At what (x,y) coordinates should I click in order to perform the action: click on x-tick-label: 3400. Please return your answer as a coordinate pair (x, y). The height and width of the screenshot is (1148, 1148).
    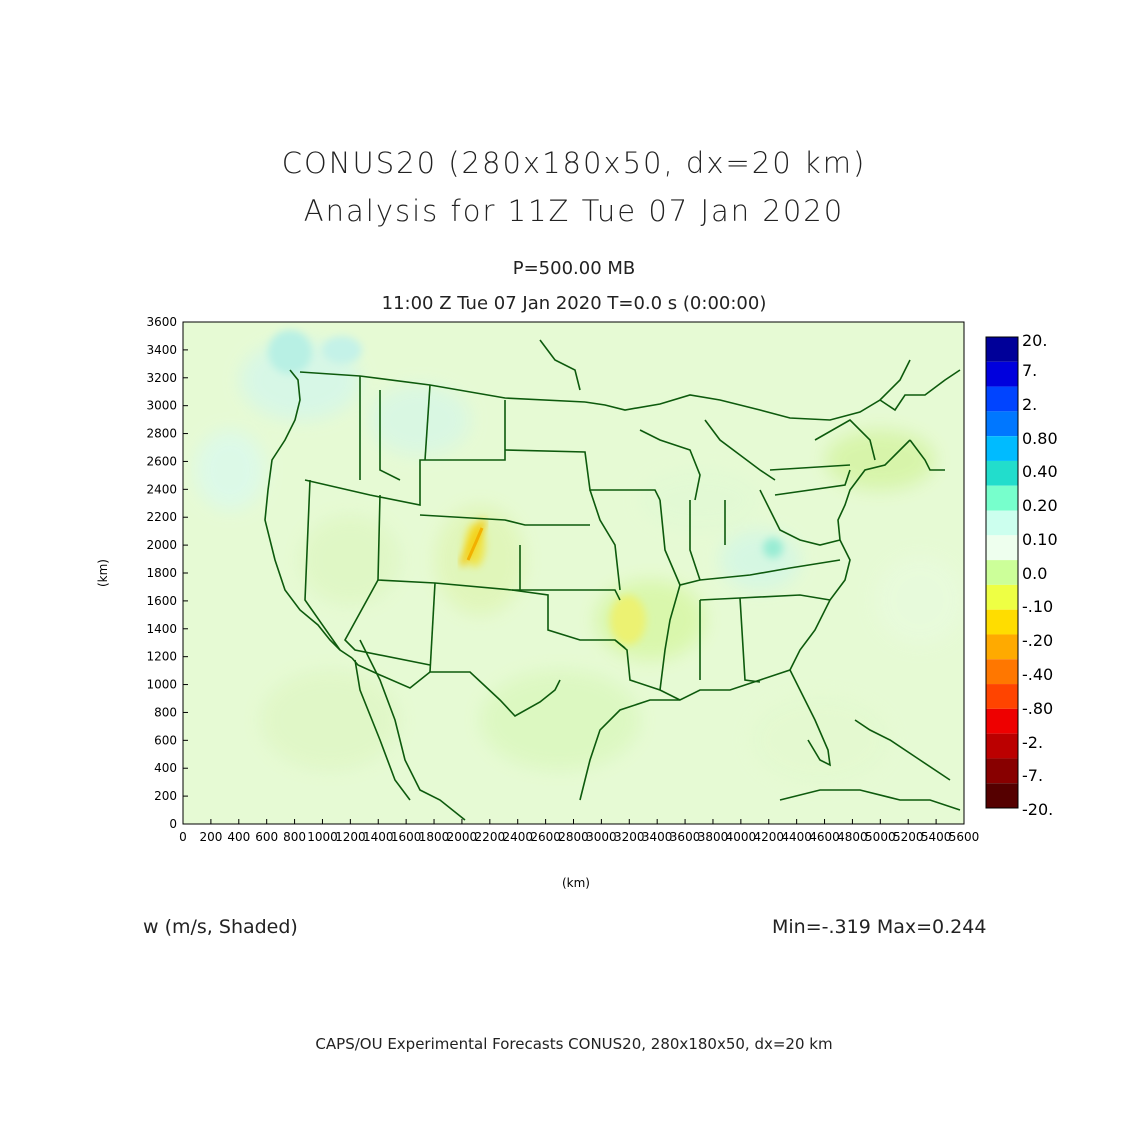
    Looking at the image, I should click on (657, 837).